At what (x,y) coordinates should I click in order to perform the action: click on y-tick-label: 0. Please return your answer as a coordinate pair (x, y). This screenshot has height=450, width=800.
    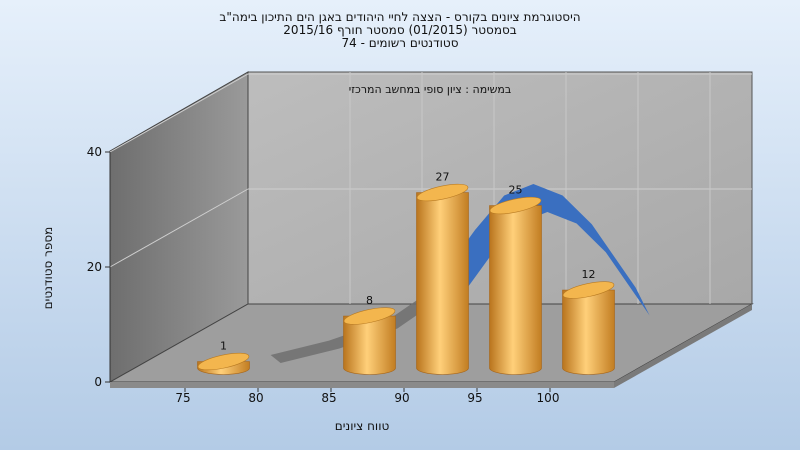
    Looking at the image, I should click on (98, 382).